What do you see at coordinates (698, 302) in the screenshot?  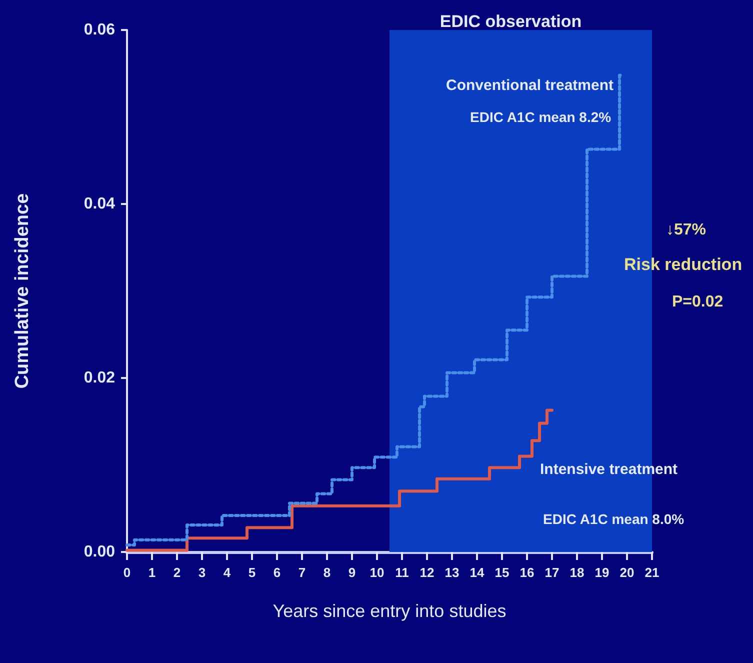 I see `text: P=0.02` at bounding box center [698, 302].